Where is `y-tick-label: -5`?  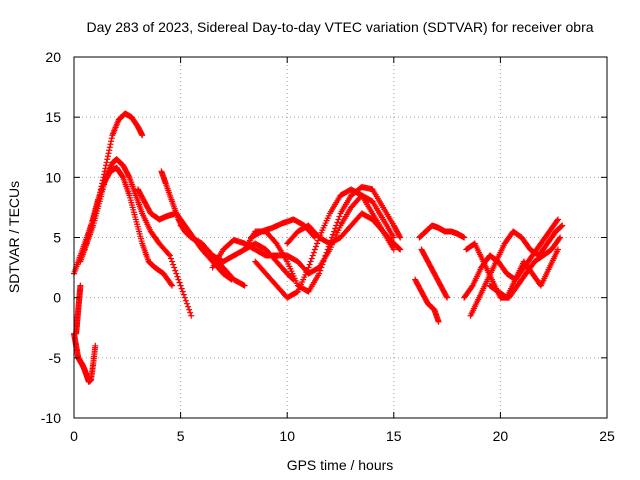 y-tick-label: -5 is located at coordinates (55, 358).